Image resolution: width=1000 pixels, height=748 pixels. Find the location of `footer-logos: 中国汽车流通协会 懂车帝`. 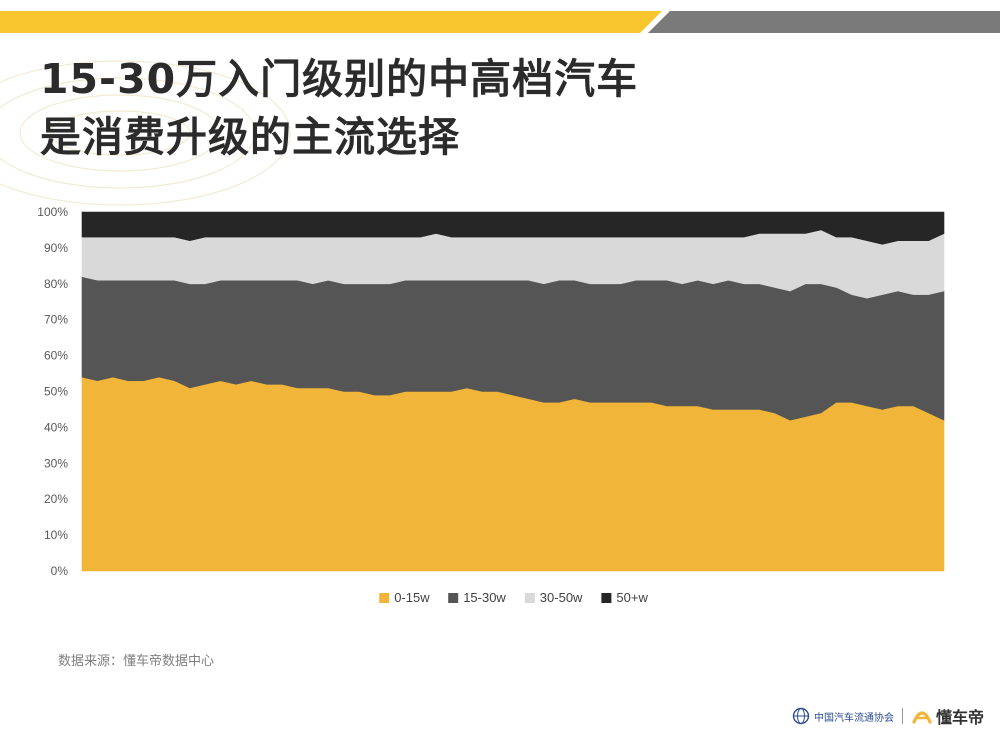

footer-logos: 中国汽车流通协会 懂车帝 is located at coordinates (888, 716).